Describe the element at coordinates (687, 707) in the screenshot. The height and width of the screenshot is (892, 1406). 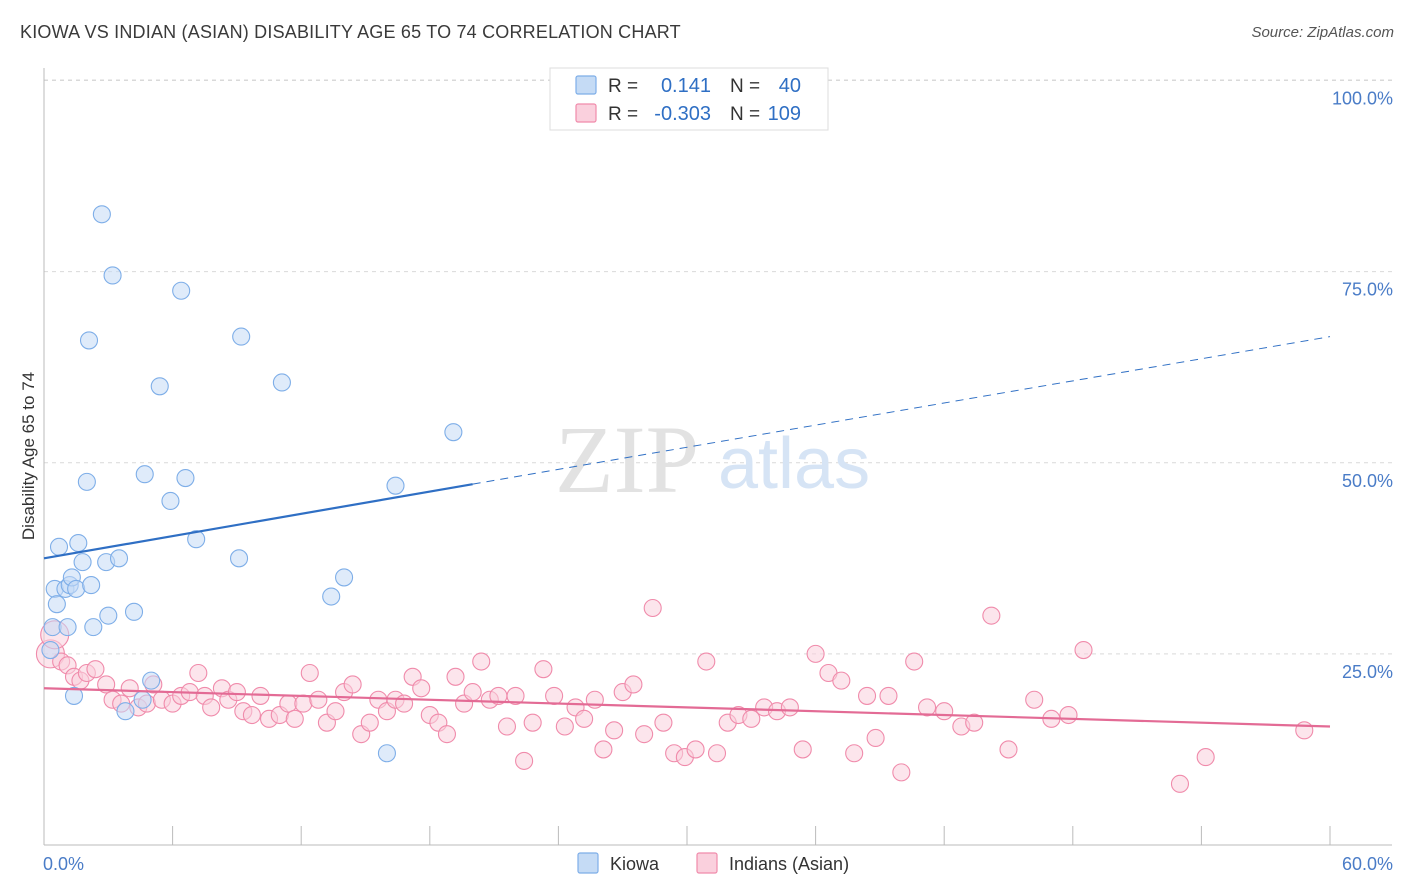
I see `indians-trend-line` at that location.